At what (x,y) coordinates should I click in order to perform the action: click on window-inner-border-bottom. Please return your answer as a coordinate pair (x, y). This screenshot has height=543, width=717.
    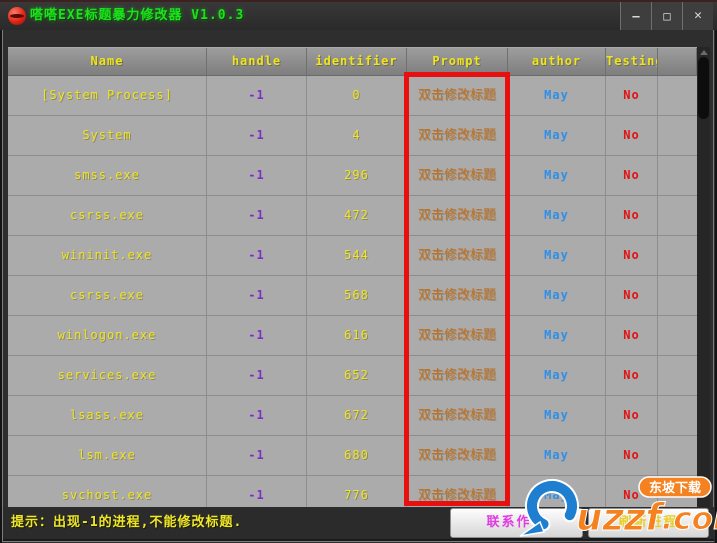
    Looking at the image, I should click on (358, 541).